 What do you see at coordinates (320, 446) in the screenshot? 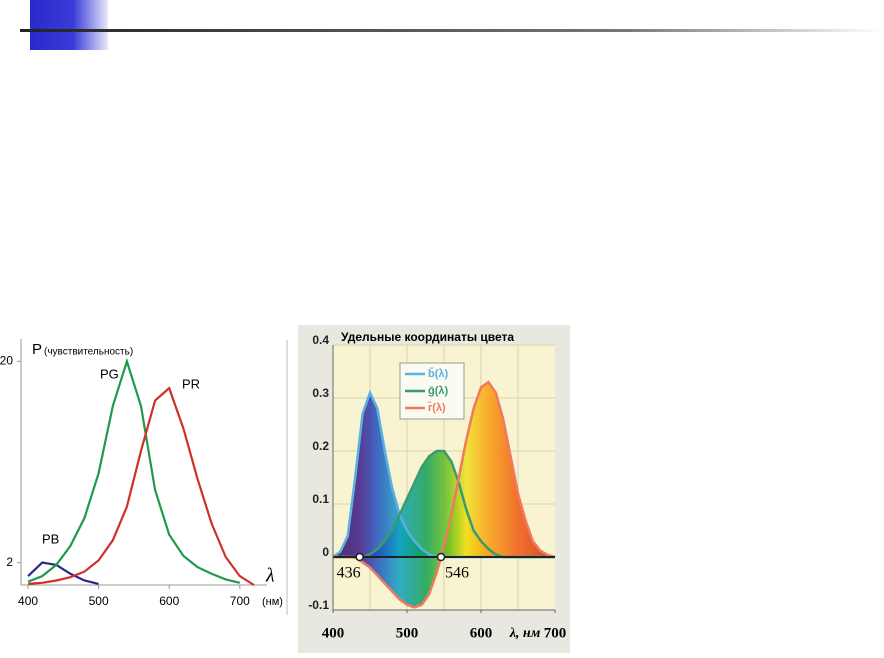
I see `y-tick-label: 0.2` at bounding box center [320, 446].